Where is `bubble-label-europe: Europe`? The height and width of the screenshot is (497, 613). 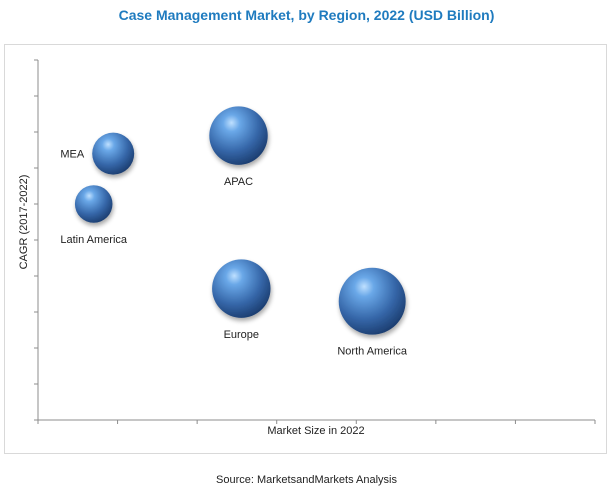 bubble-label-europe: Europe is located at coordinates (241, 335).